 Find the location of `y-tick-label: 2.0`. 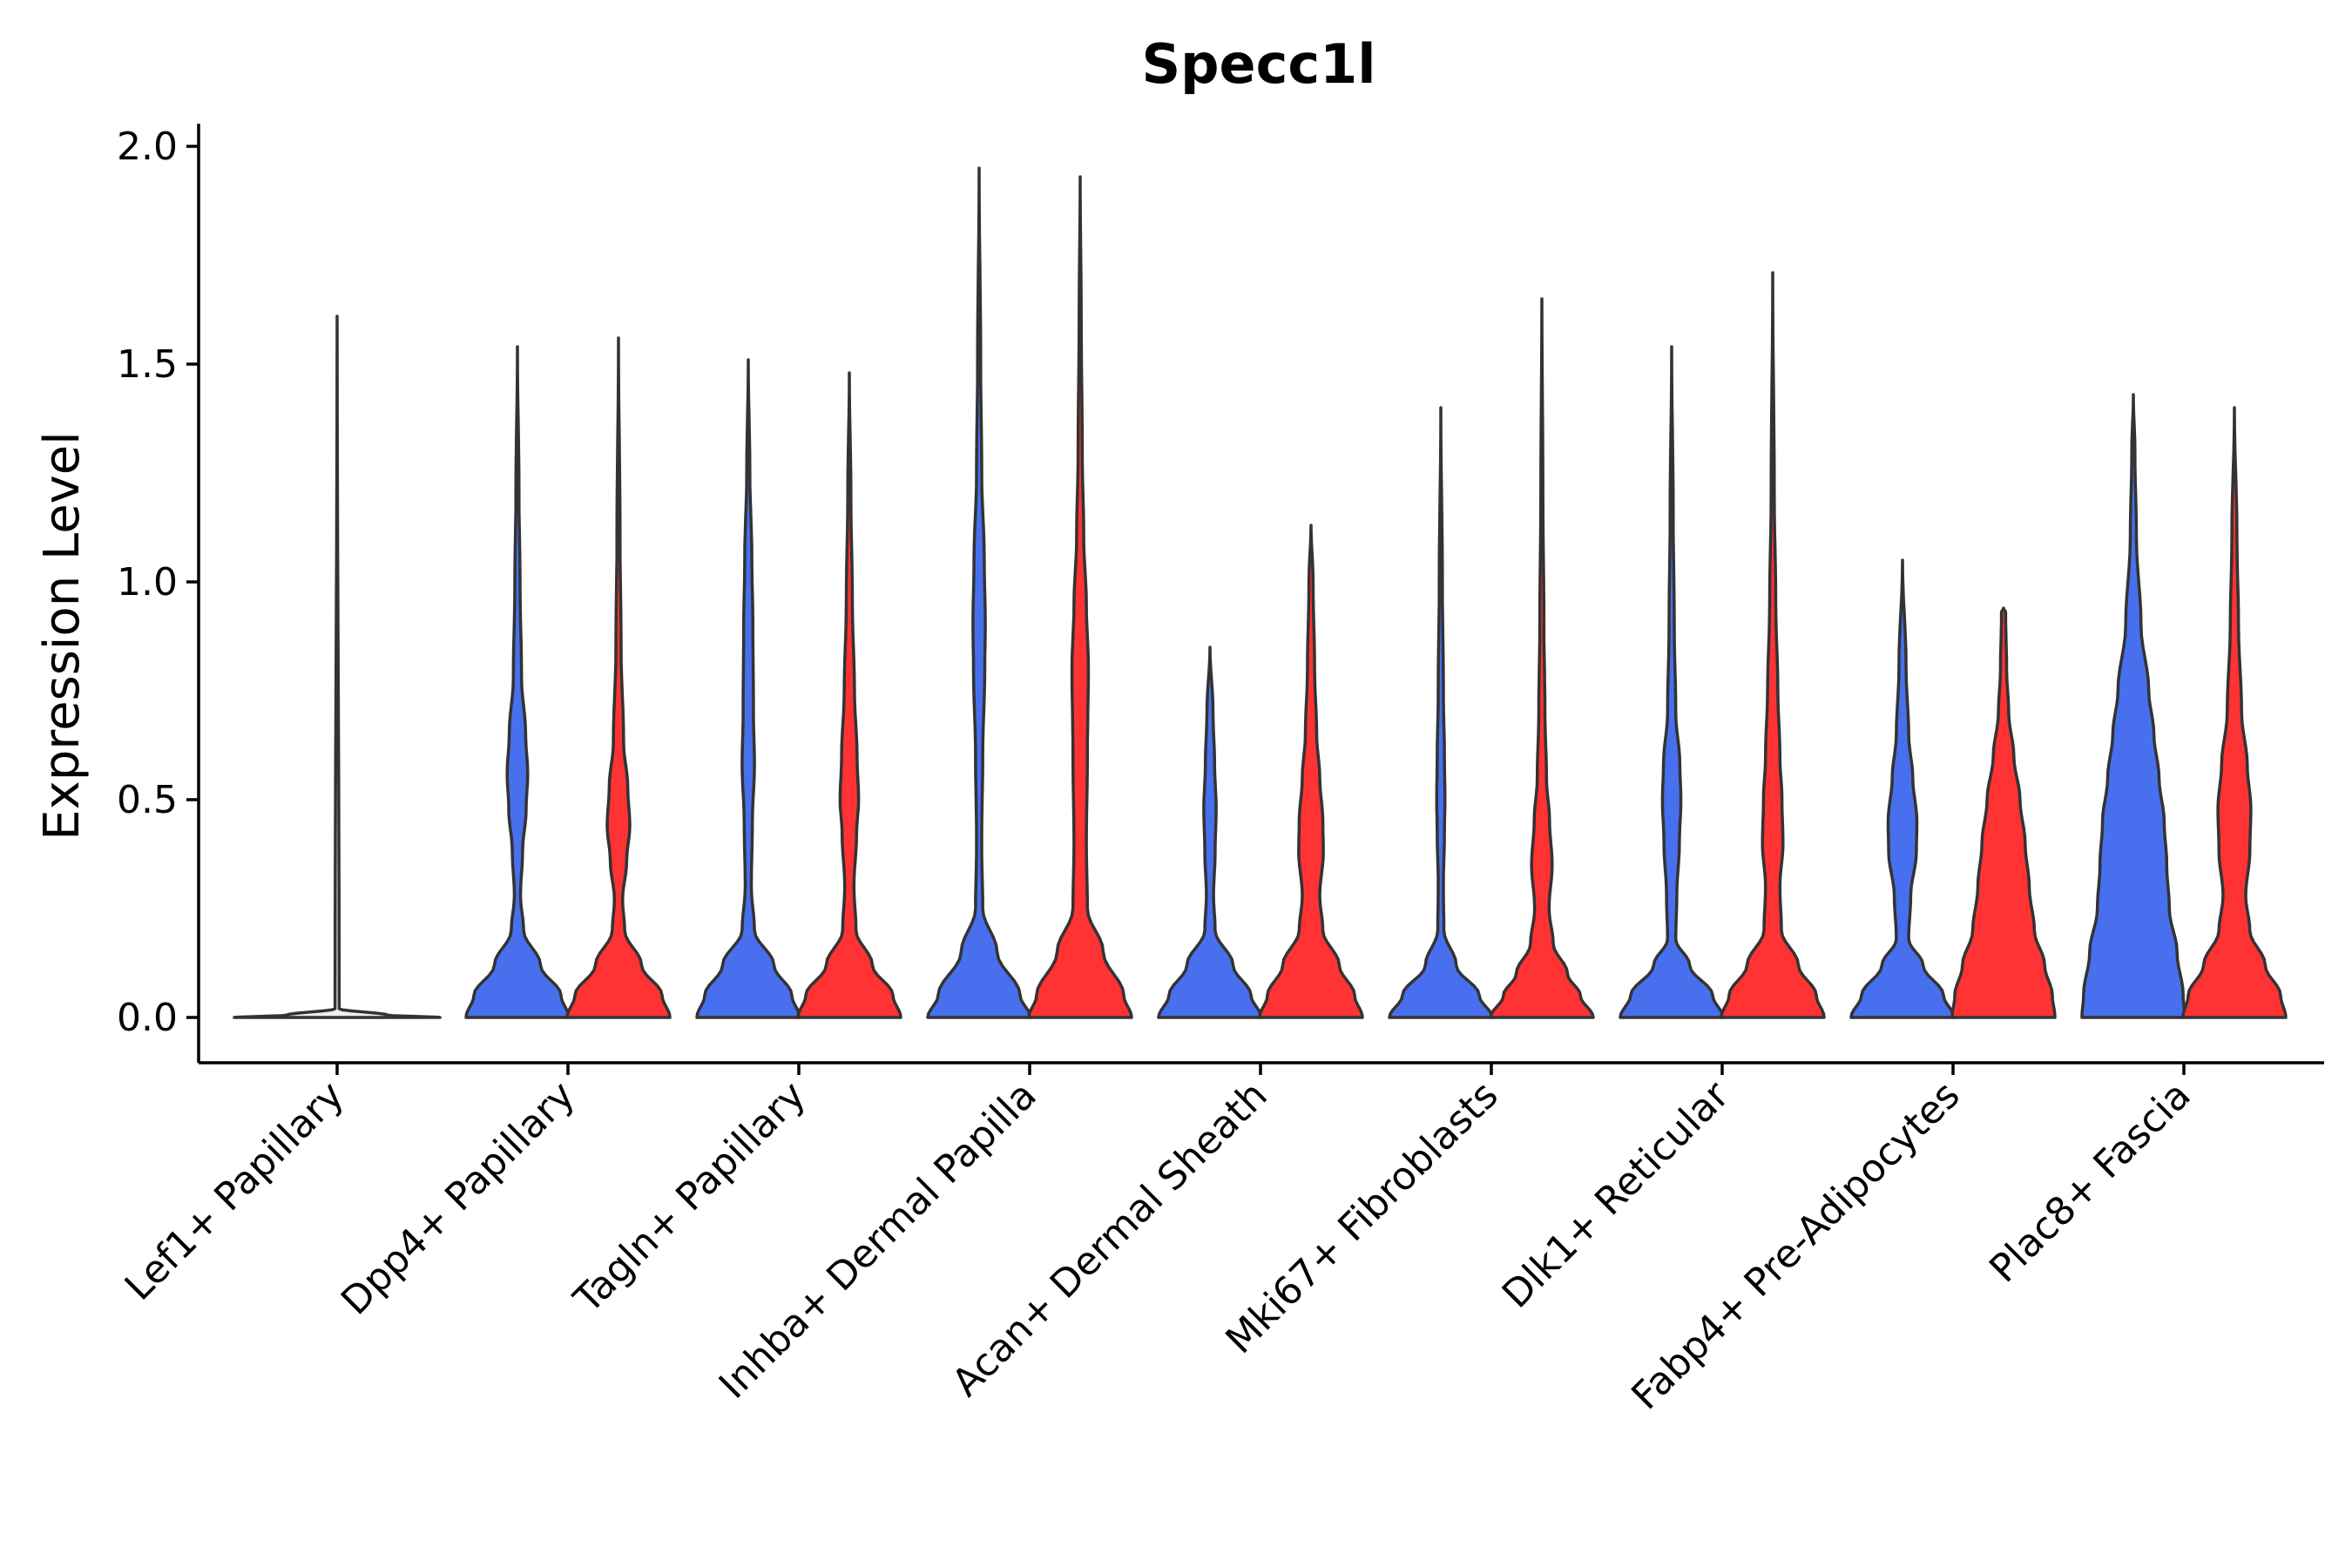

y-tick-label: 2.0 is located at coordinates (147, 147).